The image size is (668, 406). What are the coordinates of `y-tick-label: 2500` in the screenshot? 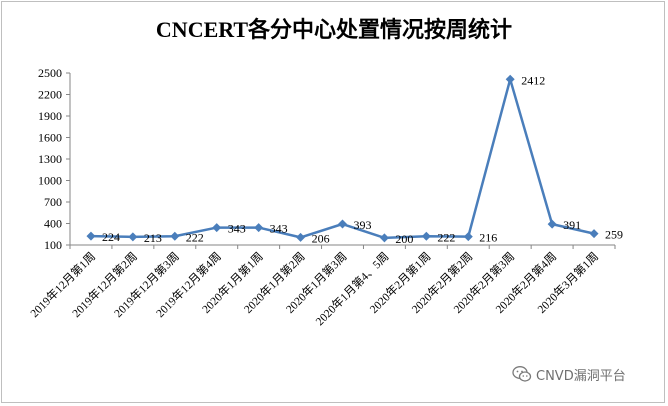 It's located at (50, 73).